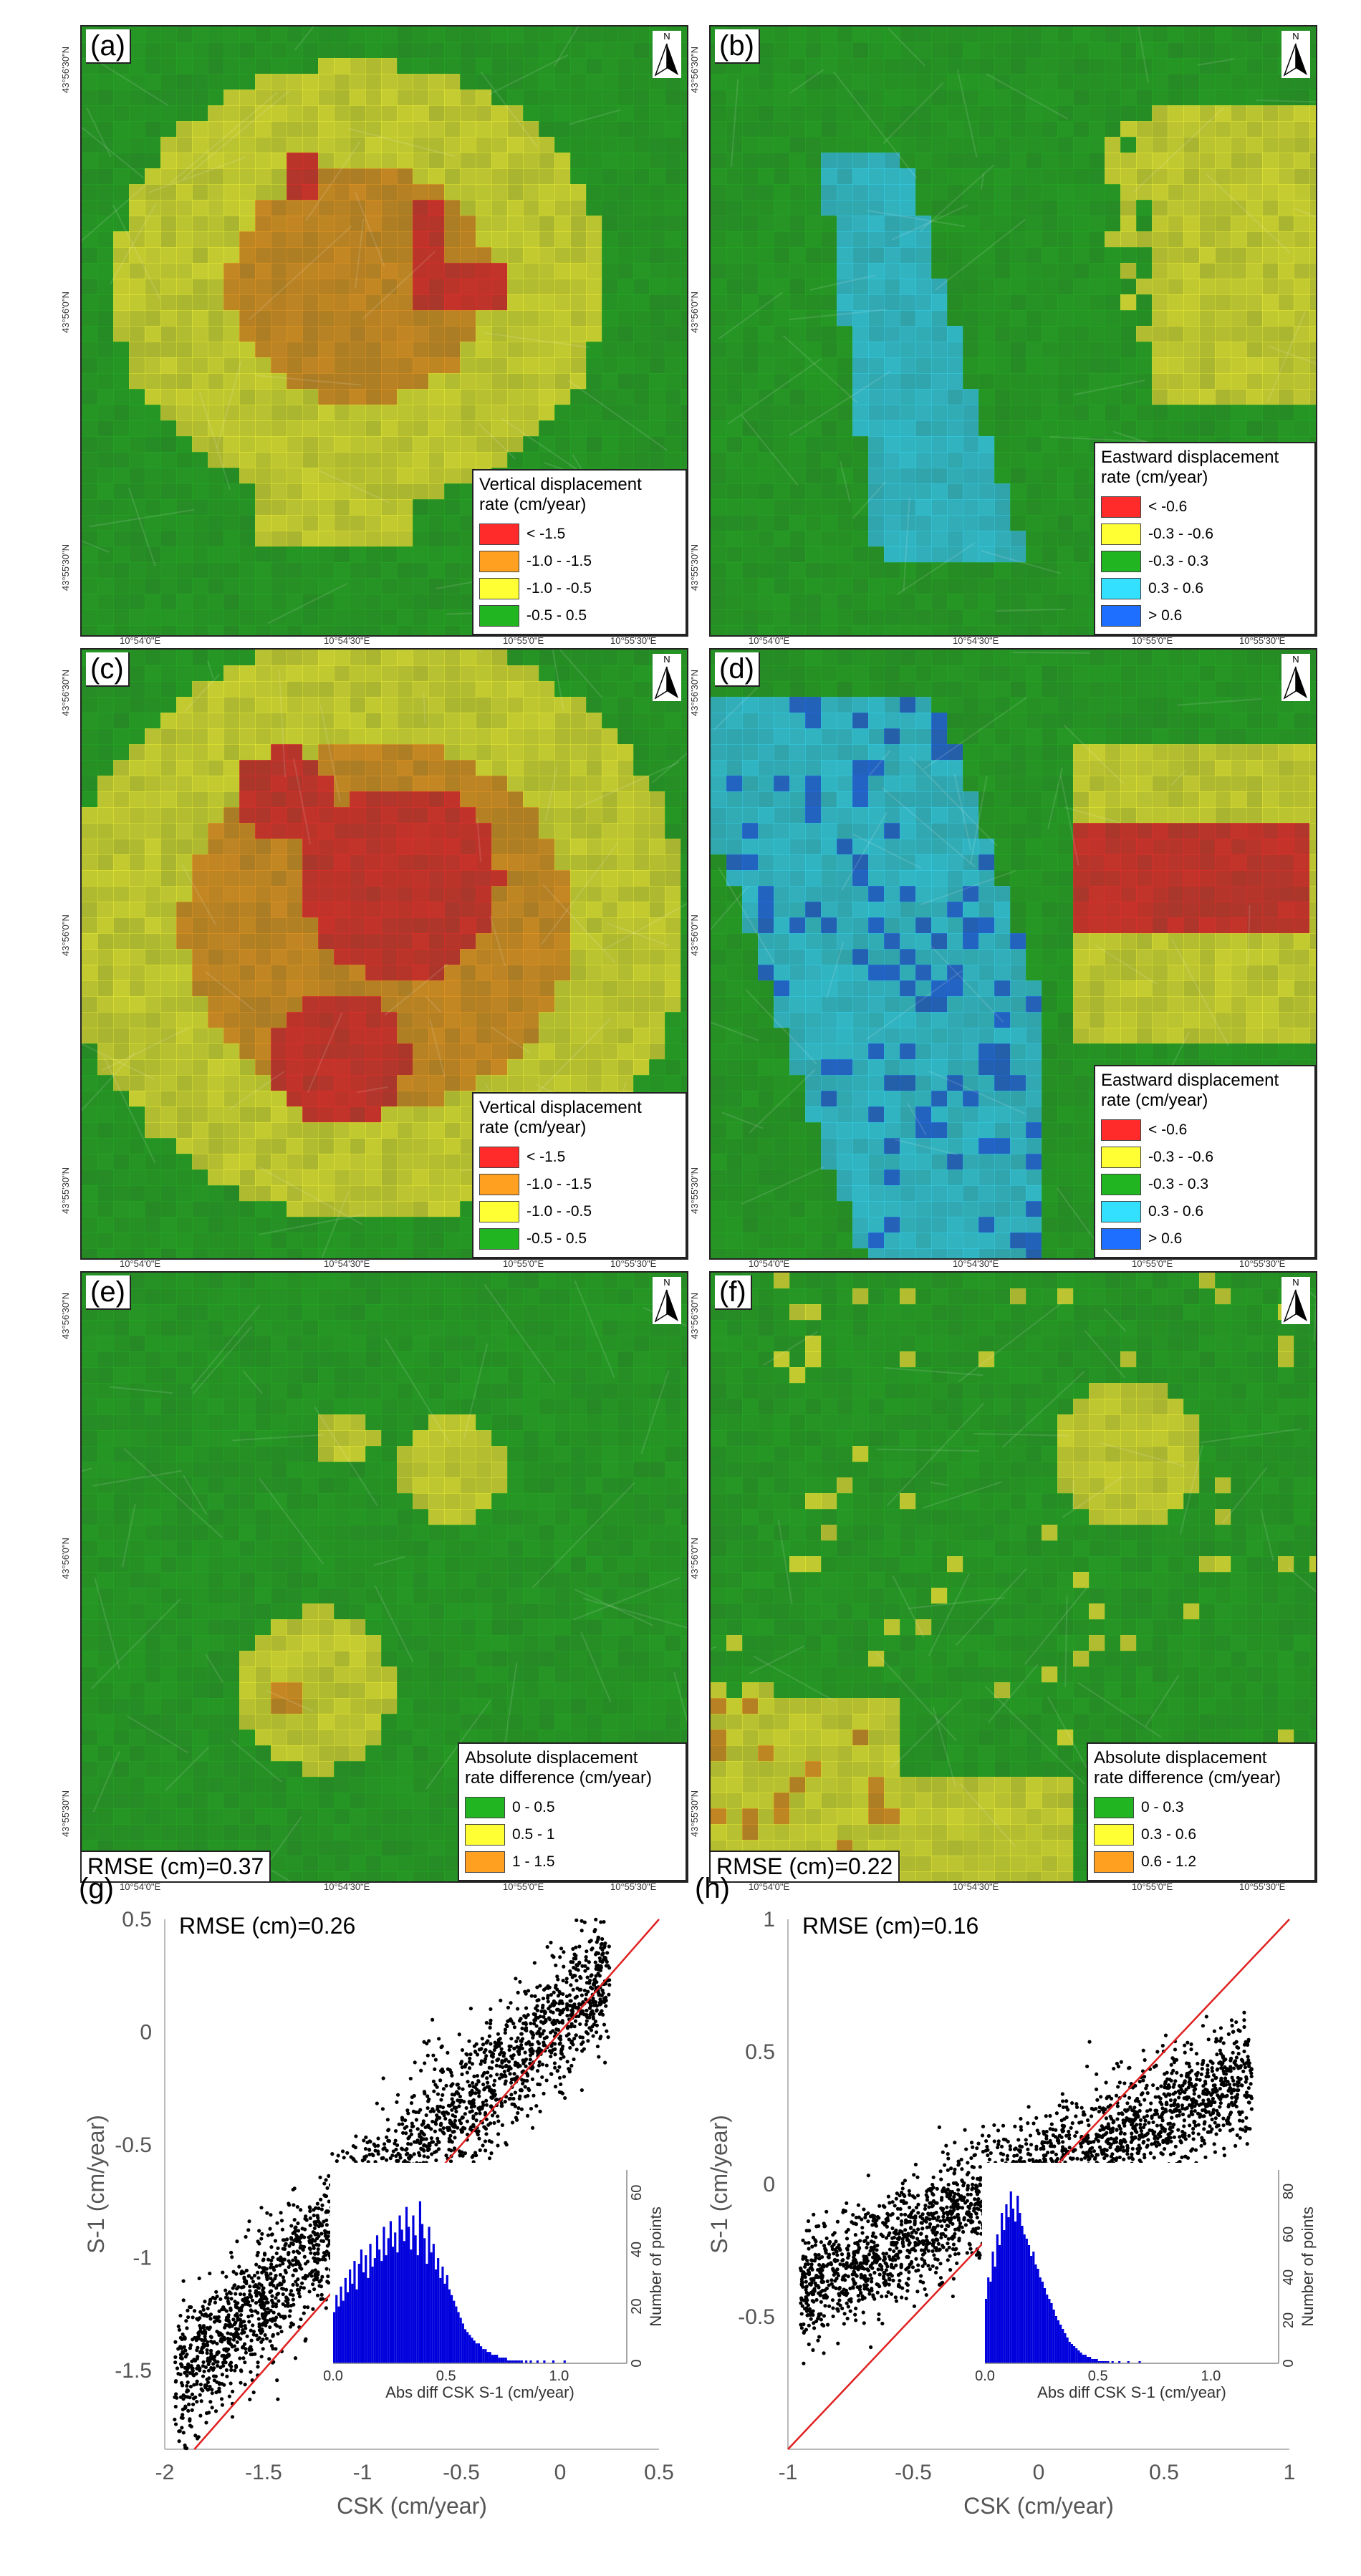 This screenshot has height=2576, width=1361. What do you see at coordinates (976, 1886) in the screenshot?
I see `lon-tick-label: 10°54'30"E` at bounding box center [976, 1886].